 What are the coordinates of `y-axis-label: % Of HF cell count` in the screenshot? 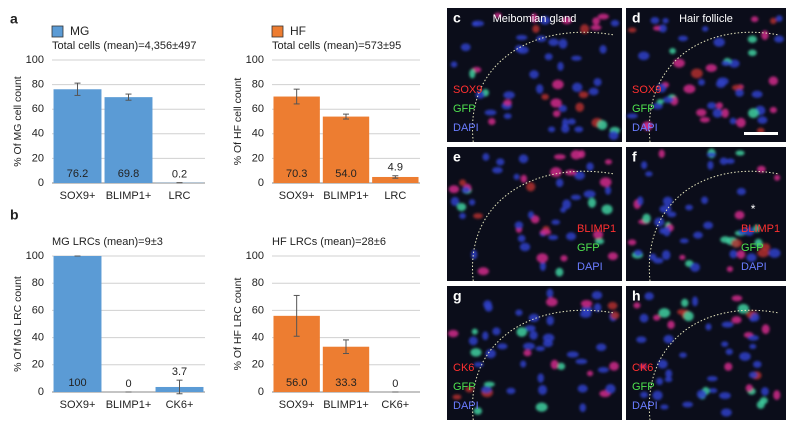 It's located at (238, 122).